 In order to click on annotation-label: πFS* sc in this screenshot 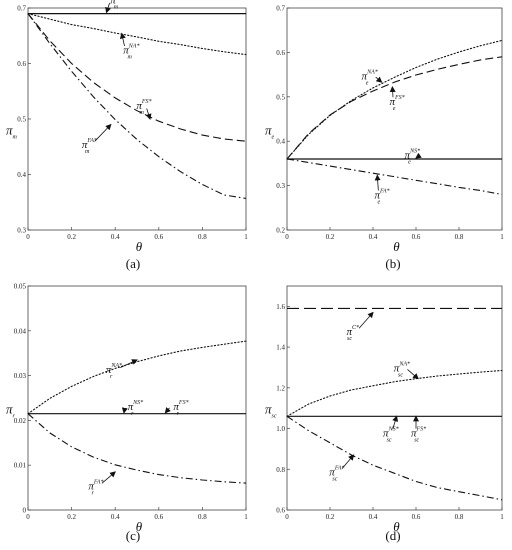, I will do `click(418, 435)`.